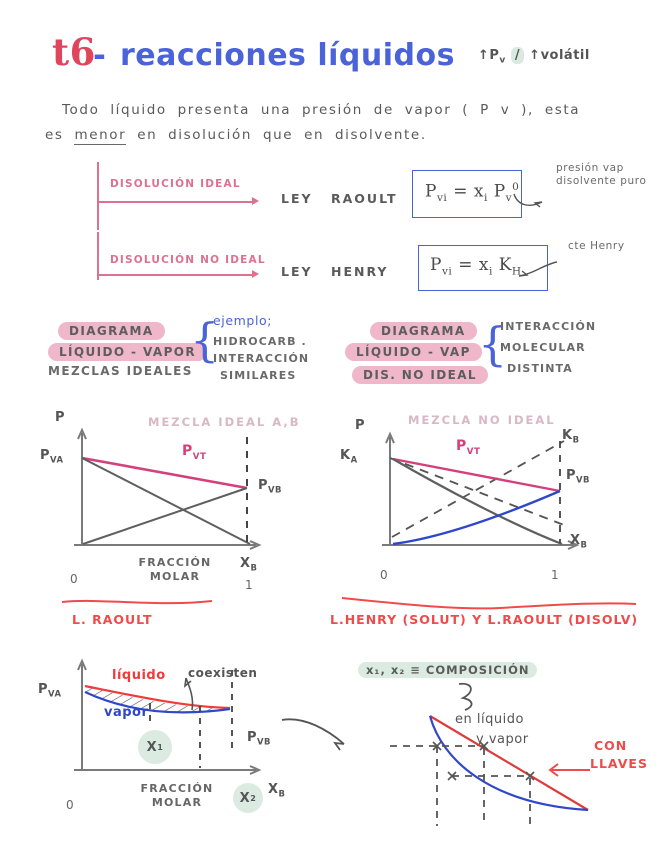 This screenshot has width=656, height=848. I want to click on title-side-note: ↑Pv / ↑volátil, so click(534, 56).